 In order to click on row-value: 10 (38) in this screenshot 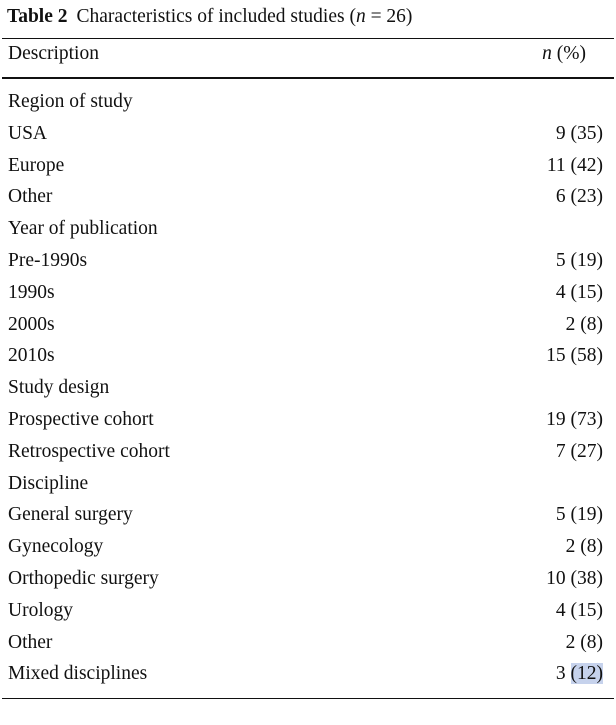, I will do `click(574, 579)`.